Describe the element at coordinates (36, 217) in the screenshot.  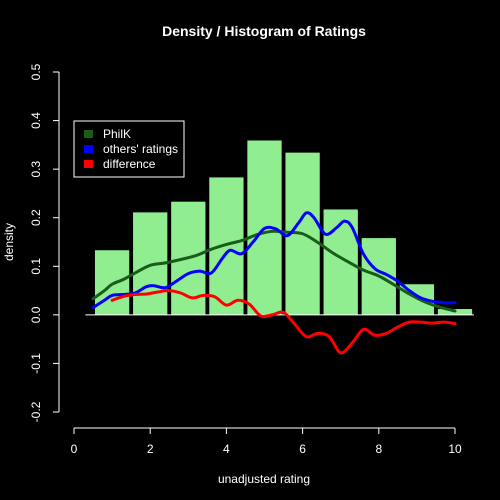
I see `y-tick-label-4: 0.2` at that location.